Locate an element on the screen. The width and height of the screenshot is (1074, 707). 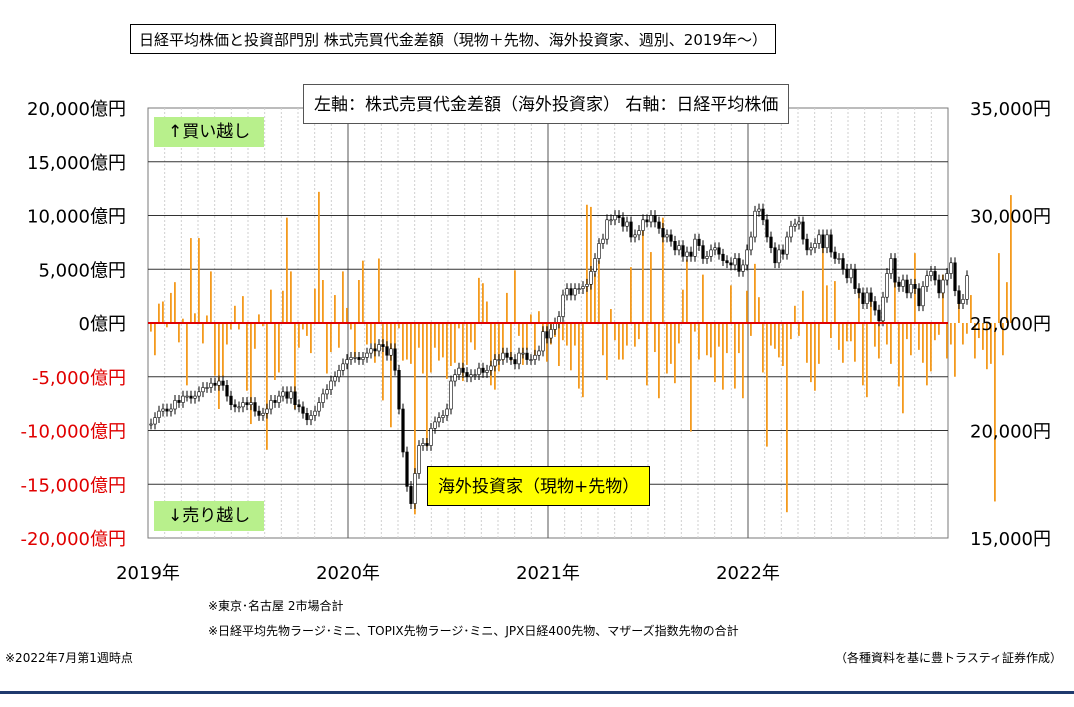
right-tick-label: 25,000円 is located at coordinates (1010, 324).